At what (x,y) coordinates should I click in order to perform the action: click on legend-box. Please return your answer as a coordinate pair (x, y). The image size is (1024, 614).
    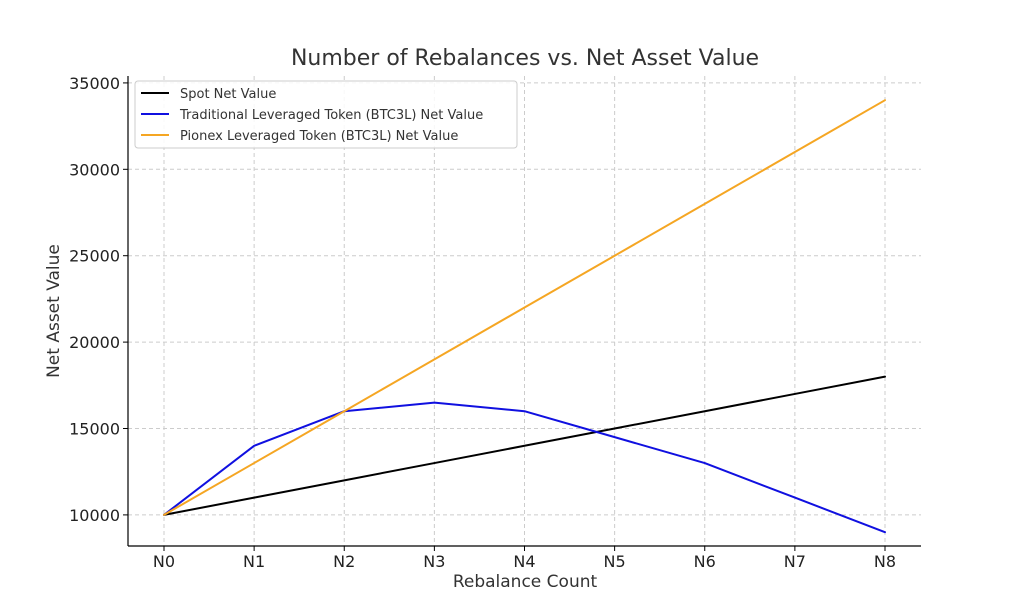
    Looking at the image, I should click on (326, 114).